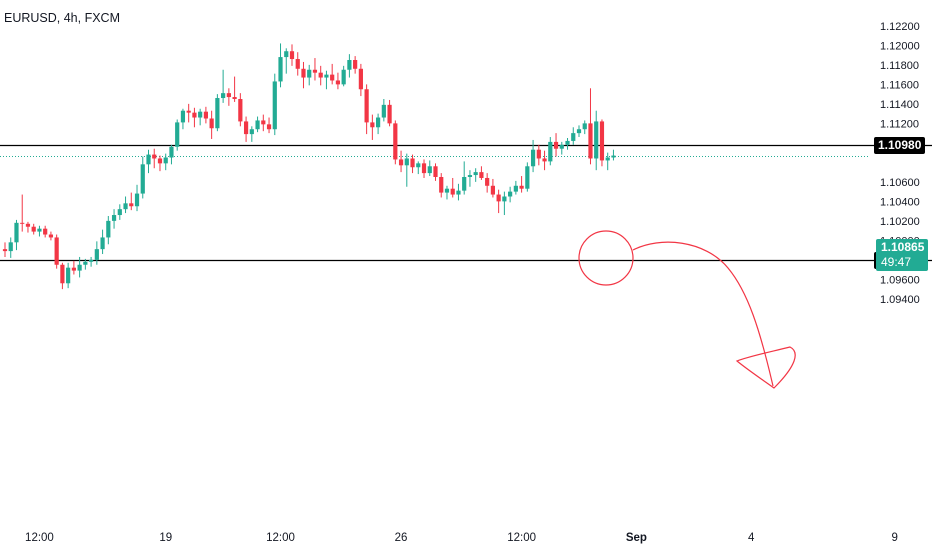 The height and width of the screenshot is (550, 932). Describe the element at coordinates (636, 538) in the screenshot. I see `time-axis-label: Sep` at that location.